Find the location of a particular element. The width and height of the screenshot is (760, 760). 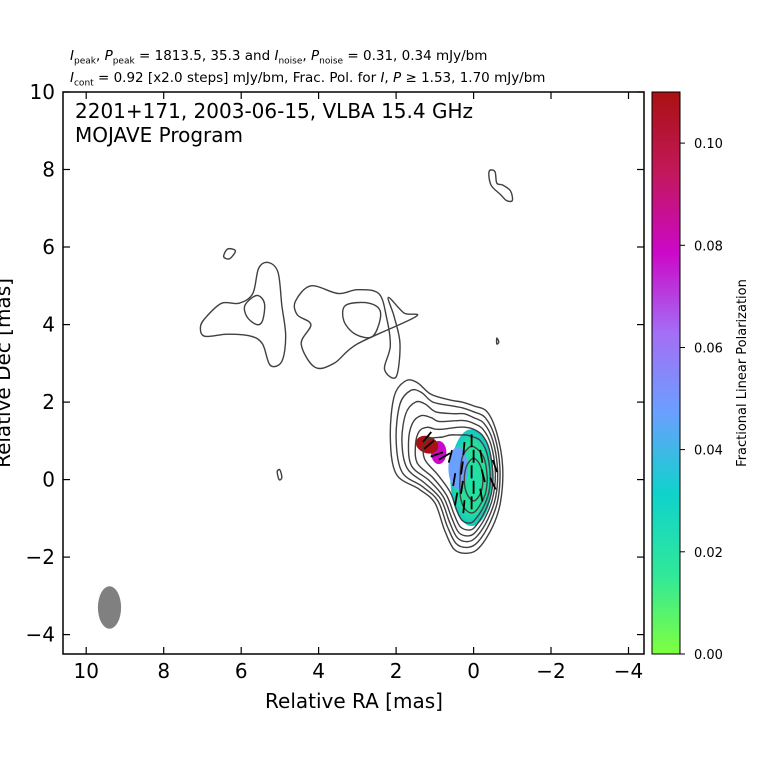

x-tick-label-2: 6 is located at coordinates (241, 671).